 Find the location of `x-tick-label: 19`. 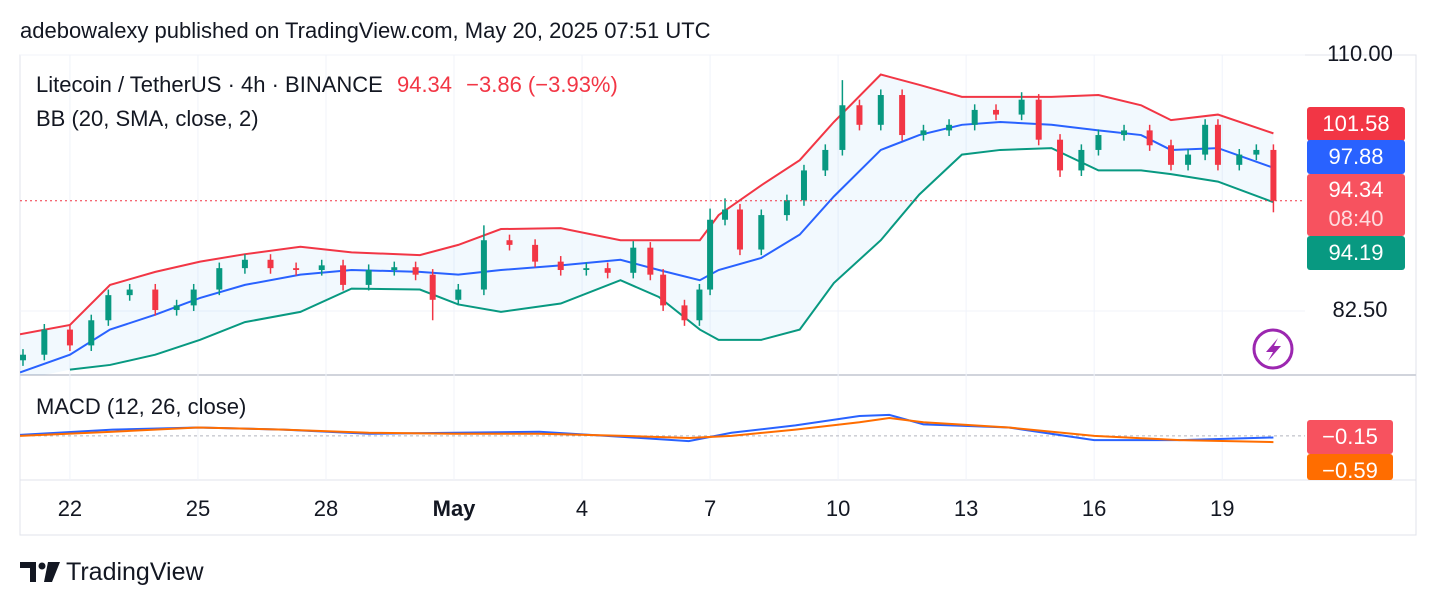

x-tick-label: 19 is located at coordinates (1222, 508).